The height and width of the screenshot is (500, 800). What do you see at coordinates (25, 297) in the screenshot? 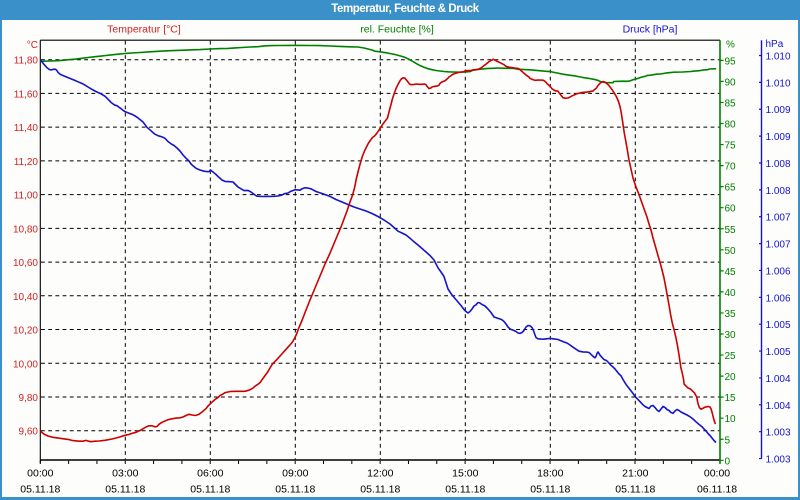
I see `svg-text: 10,40` at bounding box center [25, 297].